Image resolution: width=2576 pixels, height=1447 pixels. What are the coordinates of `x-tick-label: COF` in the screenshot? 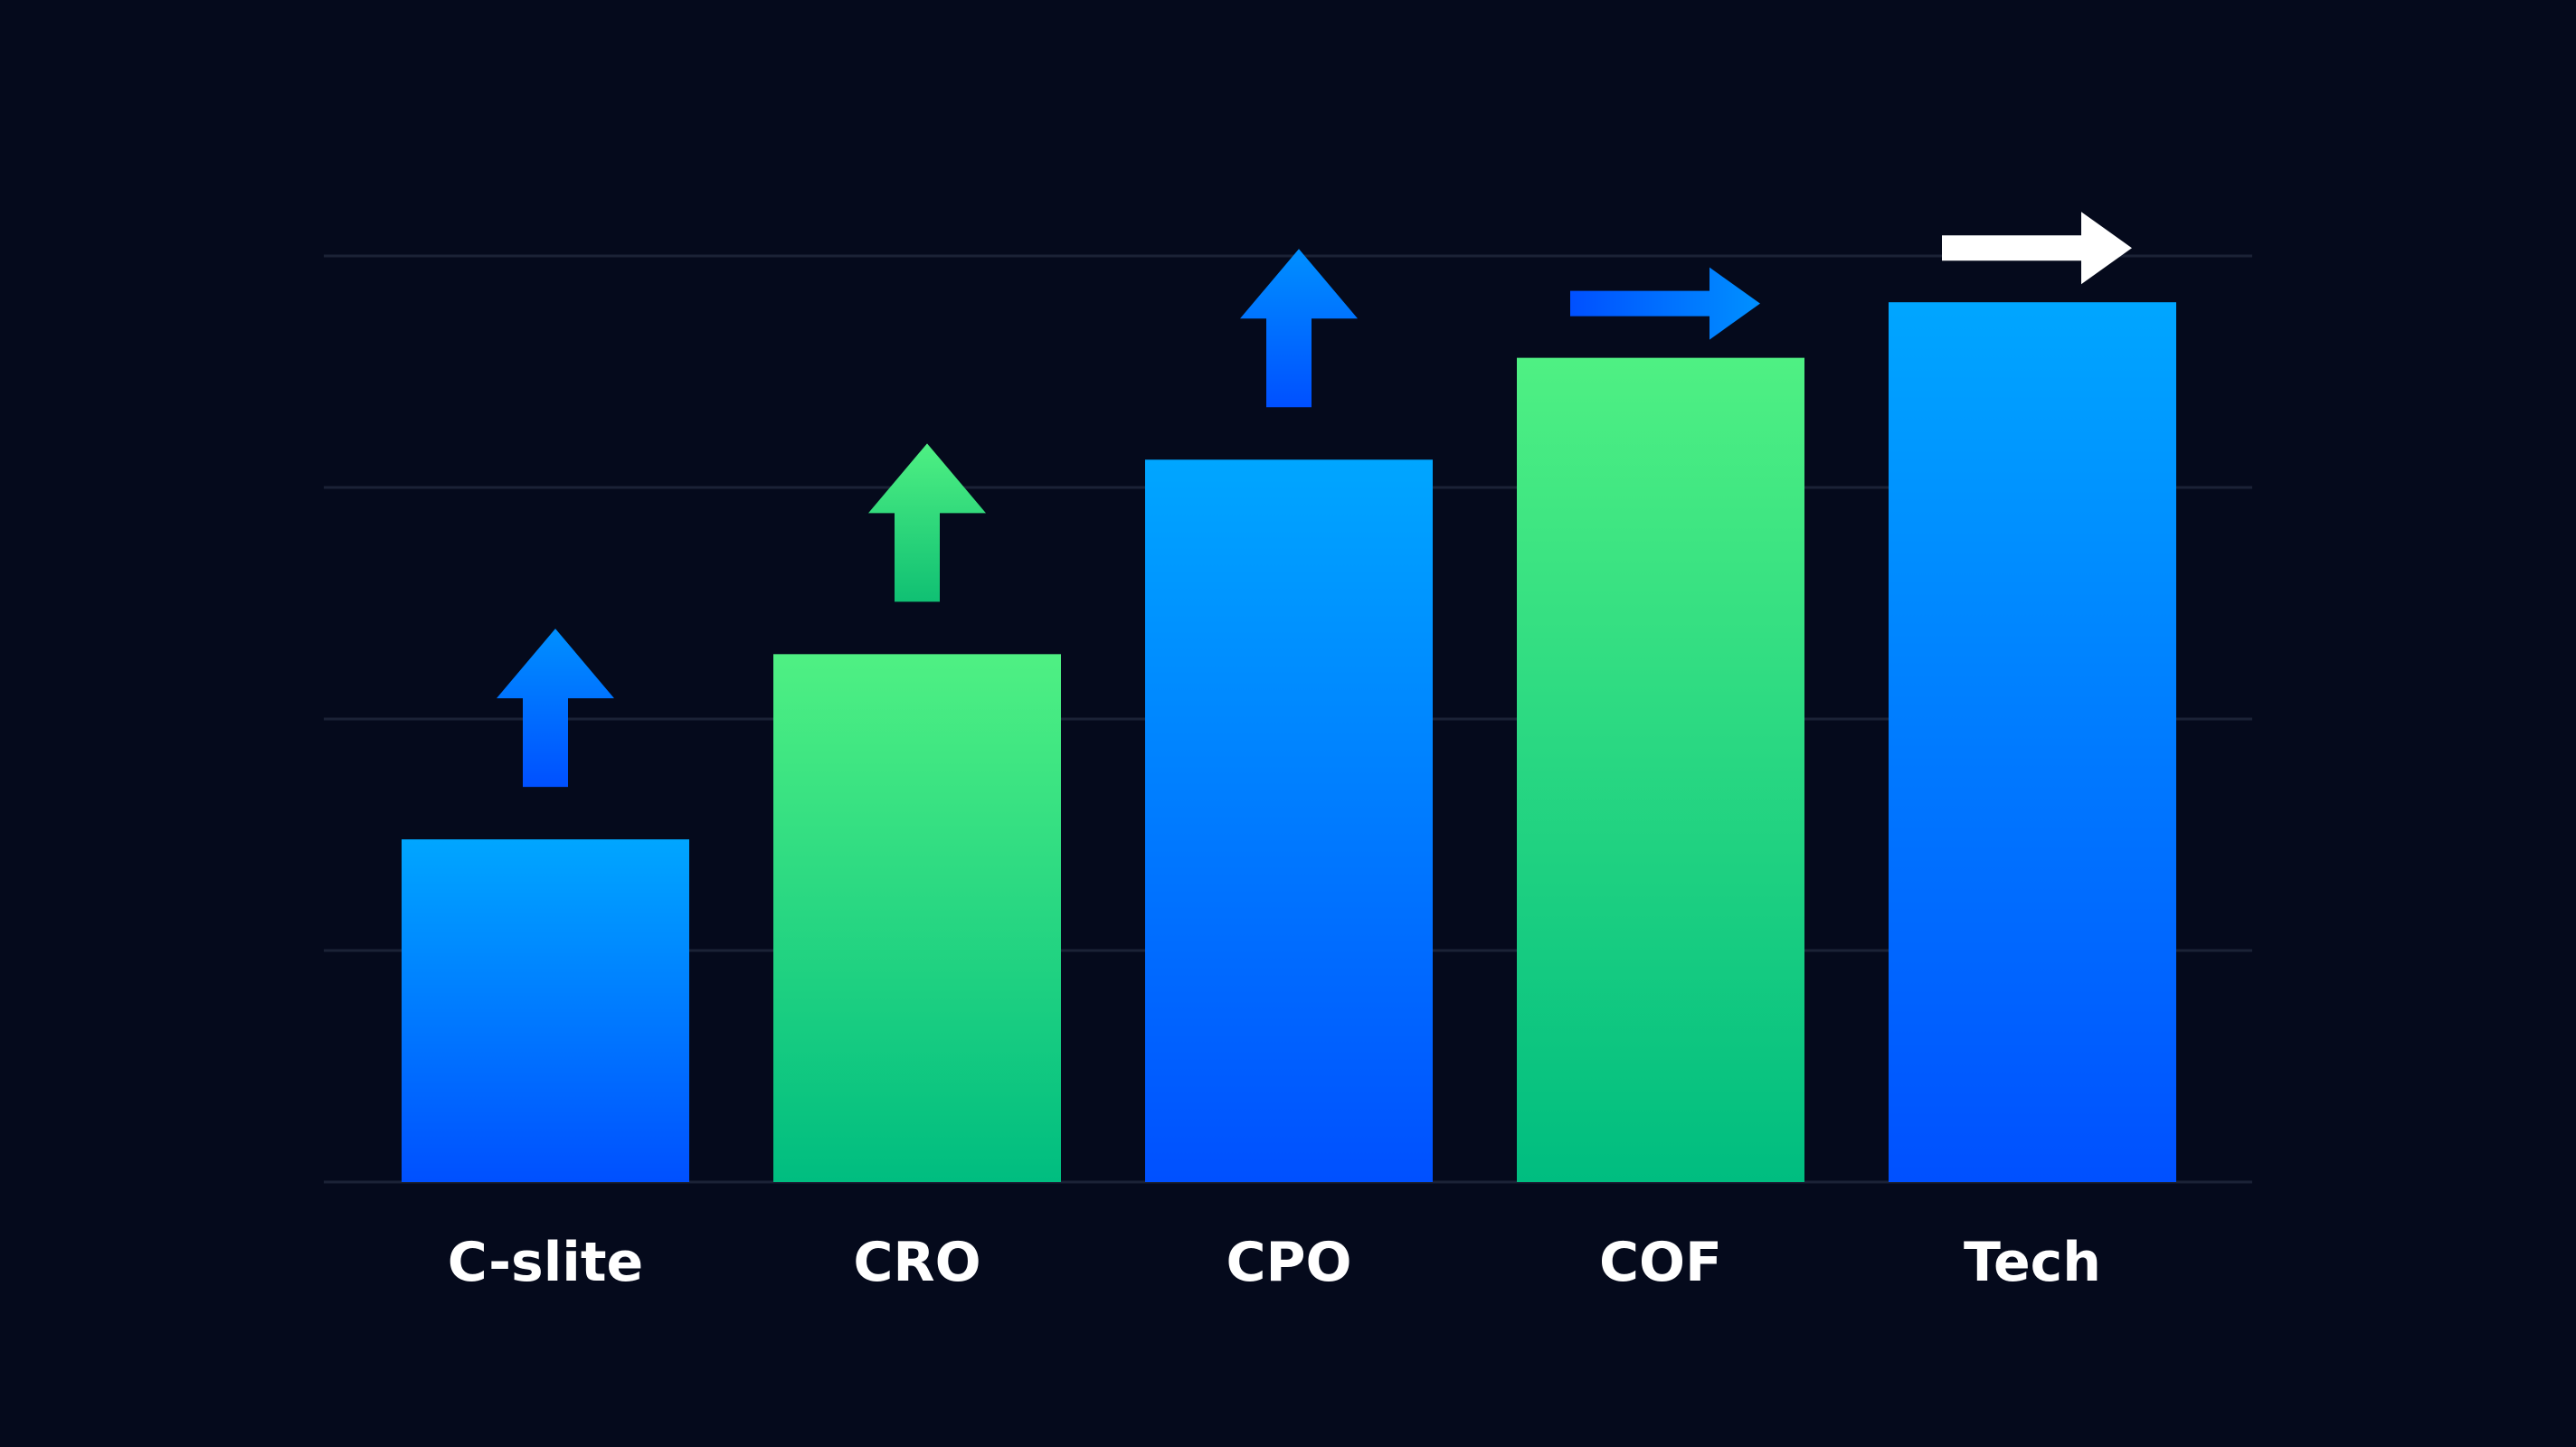 It's located at (1661, 1262).